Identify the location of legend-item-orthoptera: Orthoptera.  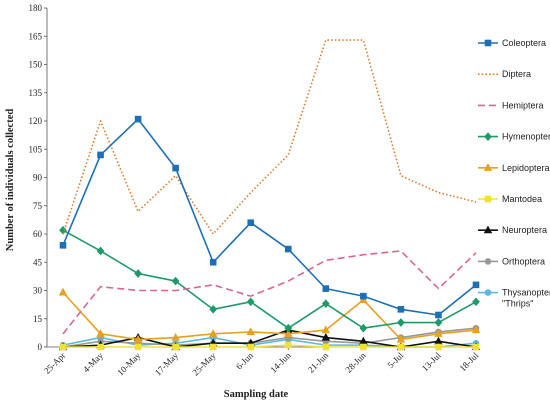
(511, 261).